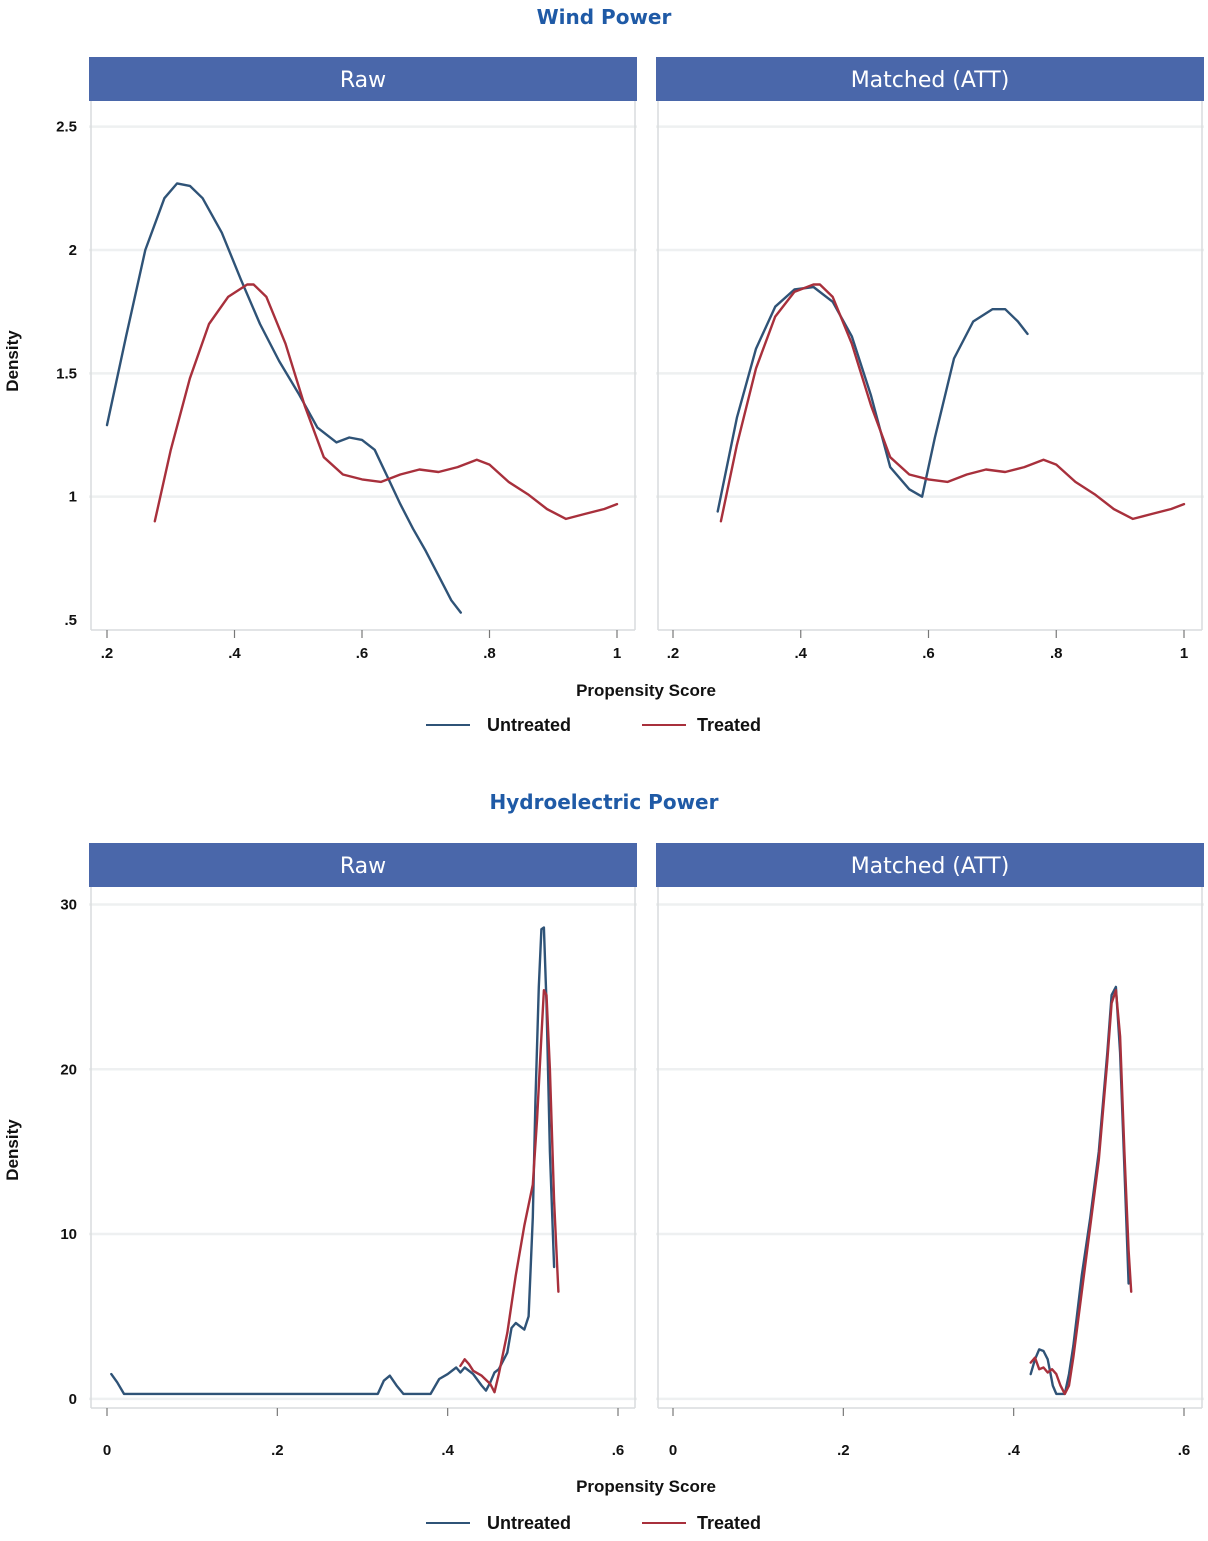 Image resolution: width=1208 pixels, height=1541 pixels. Describe the element at coordinates (68, 1234) in the screenshot. I see `y-tick-label: 10` at that location.